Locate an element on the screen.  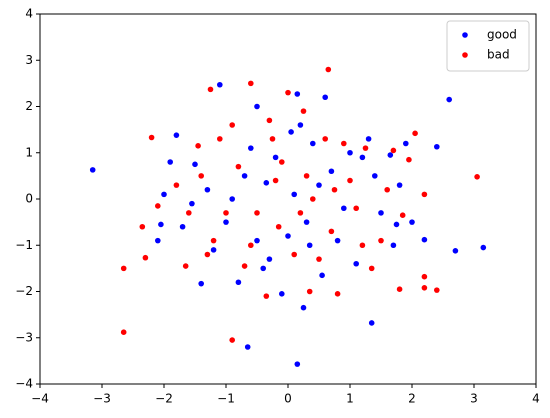
legend-label: bad is located at coordinates (498, 55).